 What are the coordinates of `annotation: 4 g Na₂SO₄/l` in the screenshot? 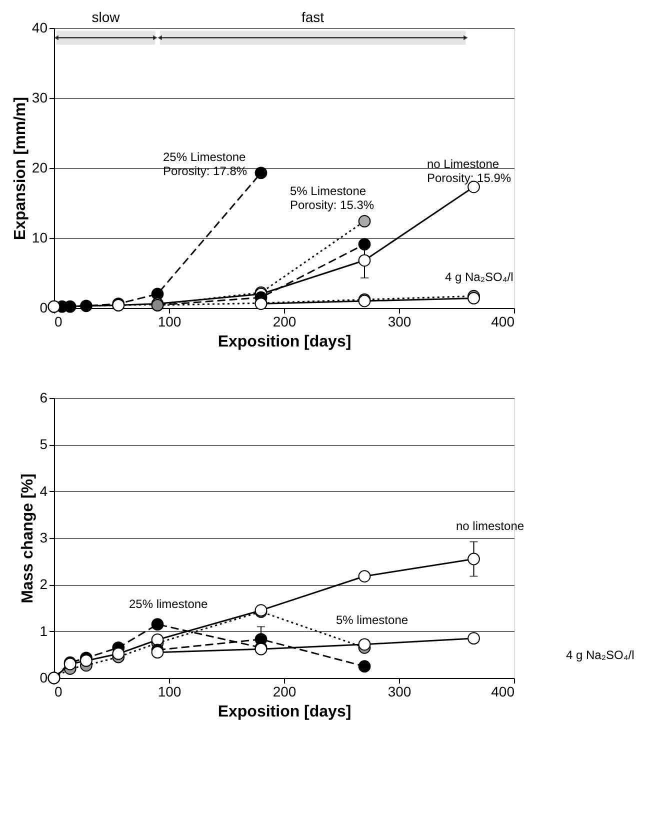 It's located at (479, 277).